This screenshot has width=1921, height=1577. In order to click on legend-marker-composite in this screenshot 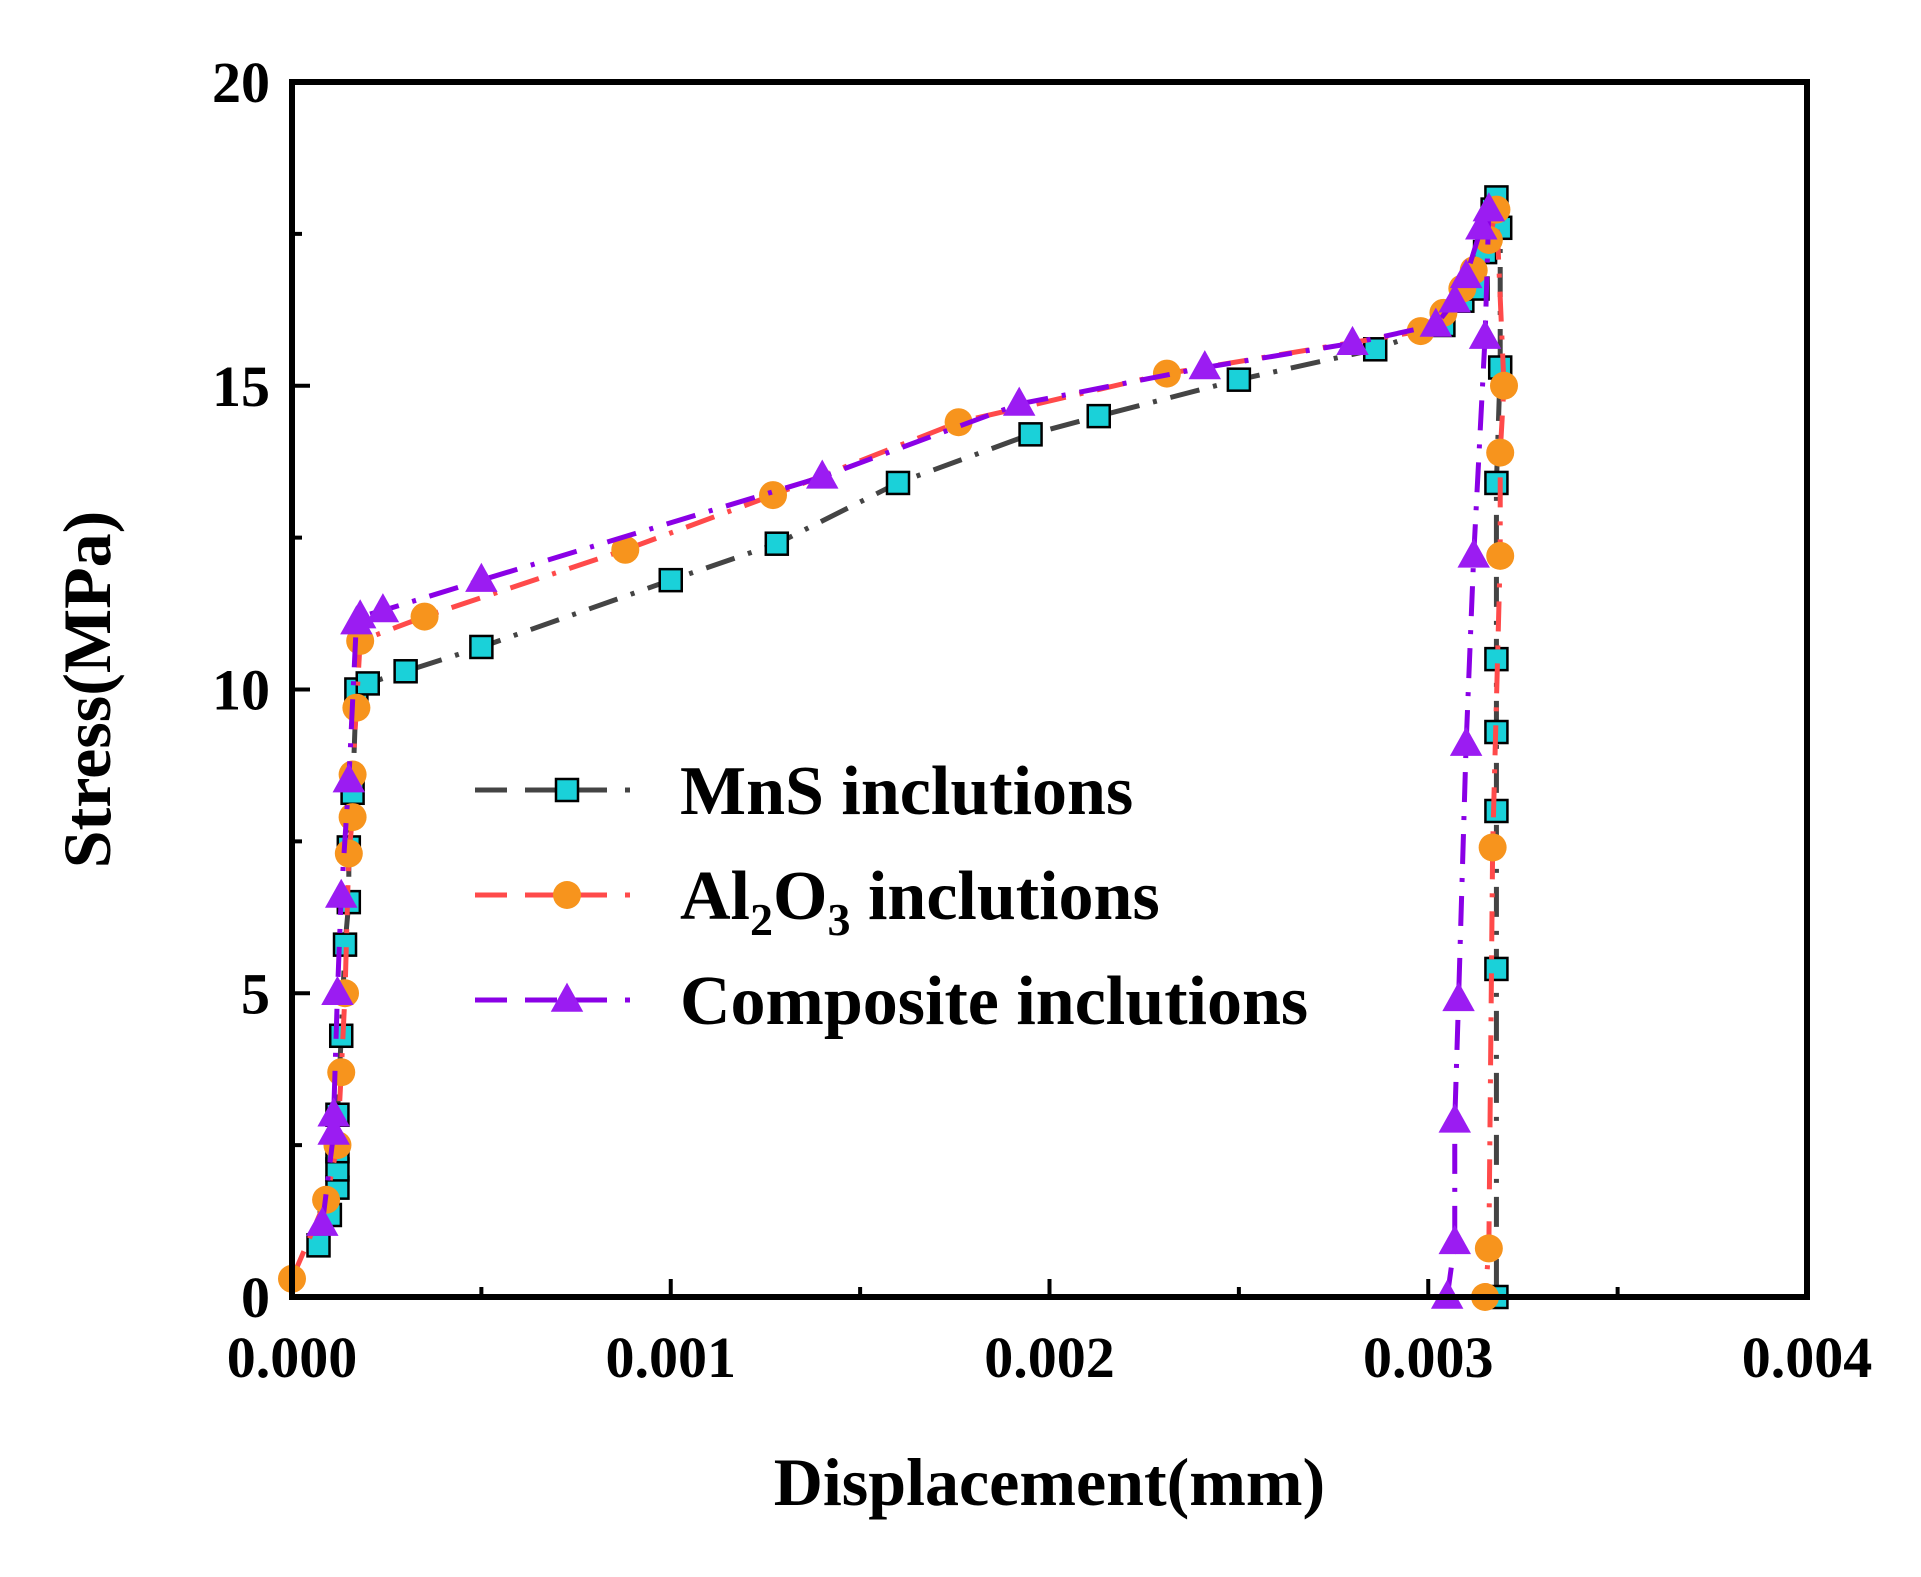, I will do `click(567, 997)`.